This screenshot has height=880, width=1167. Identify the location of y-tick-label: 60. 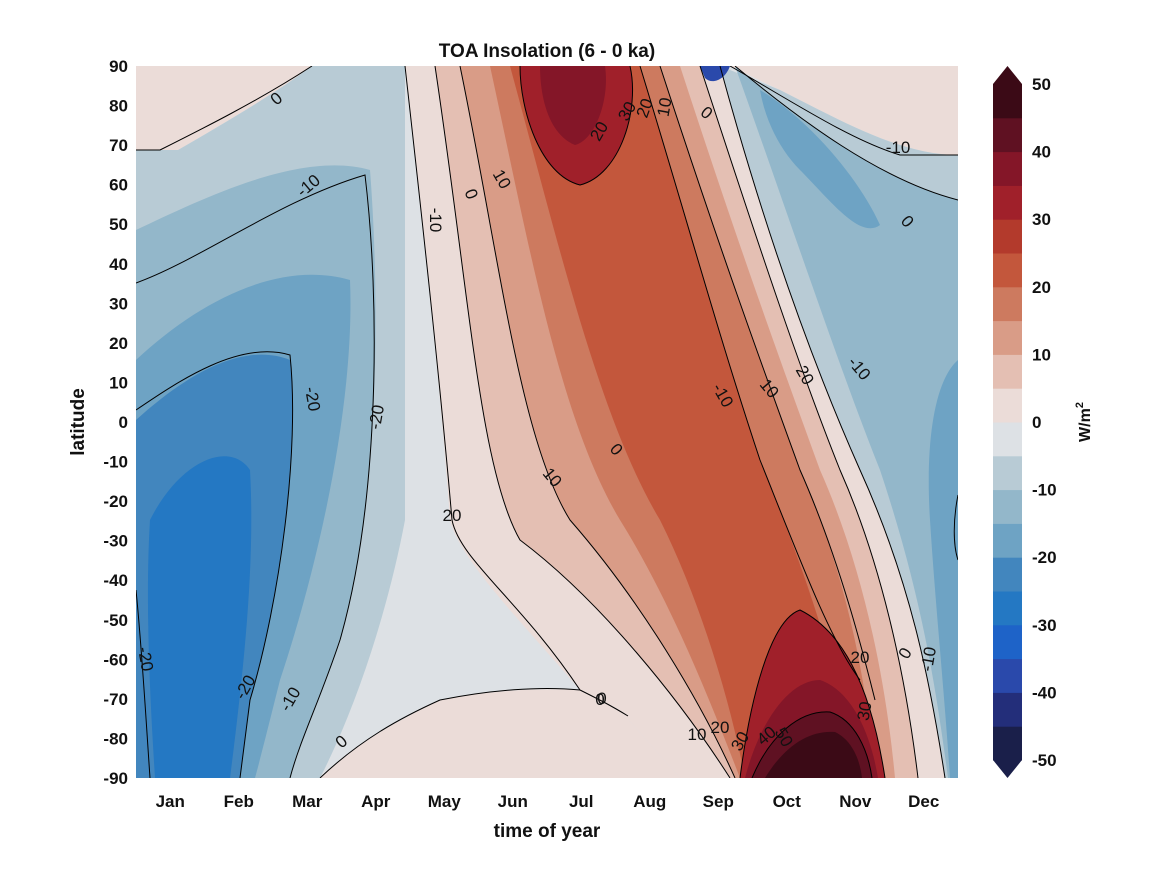
(118, 185).